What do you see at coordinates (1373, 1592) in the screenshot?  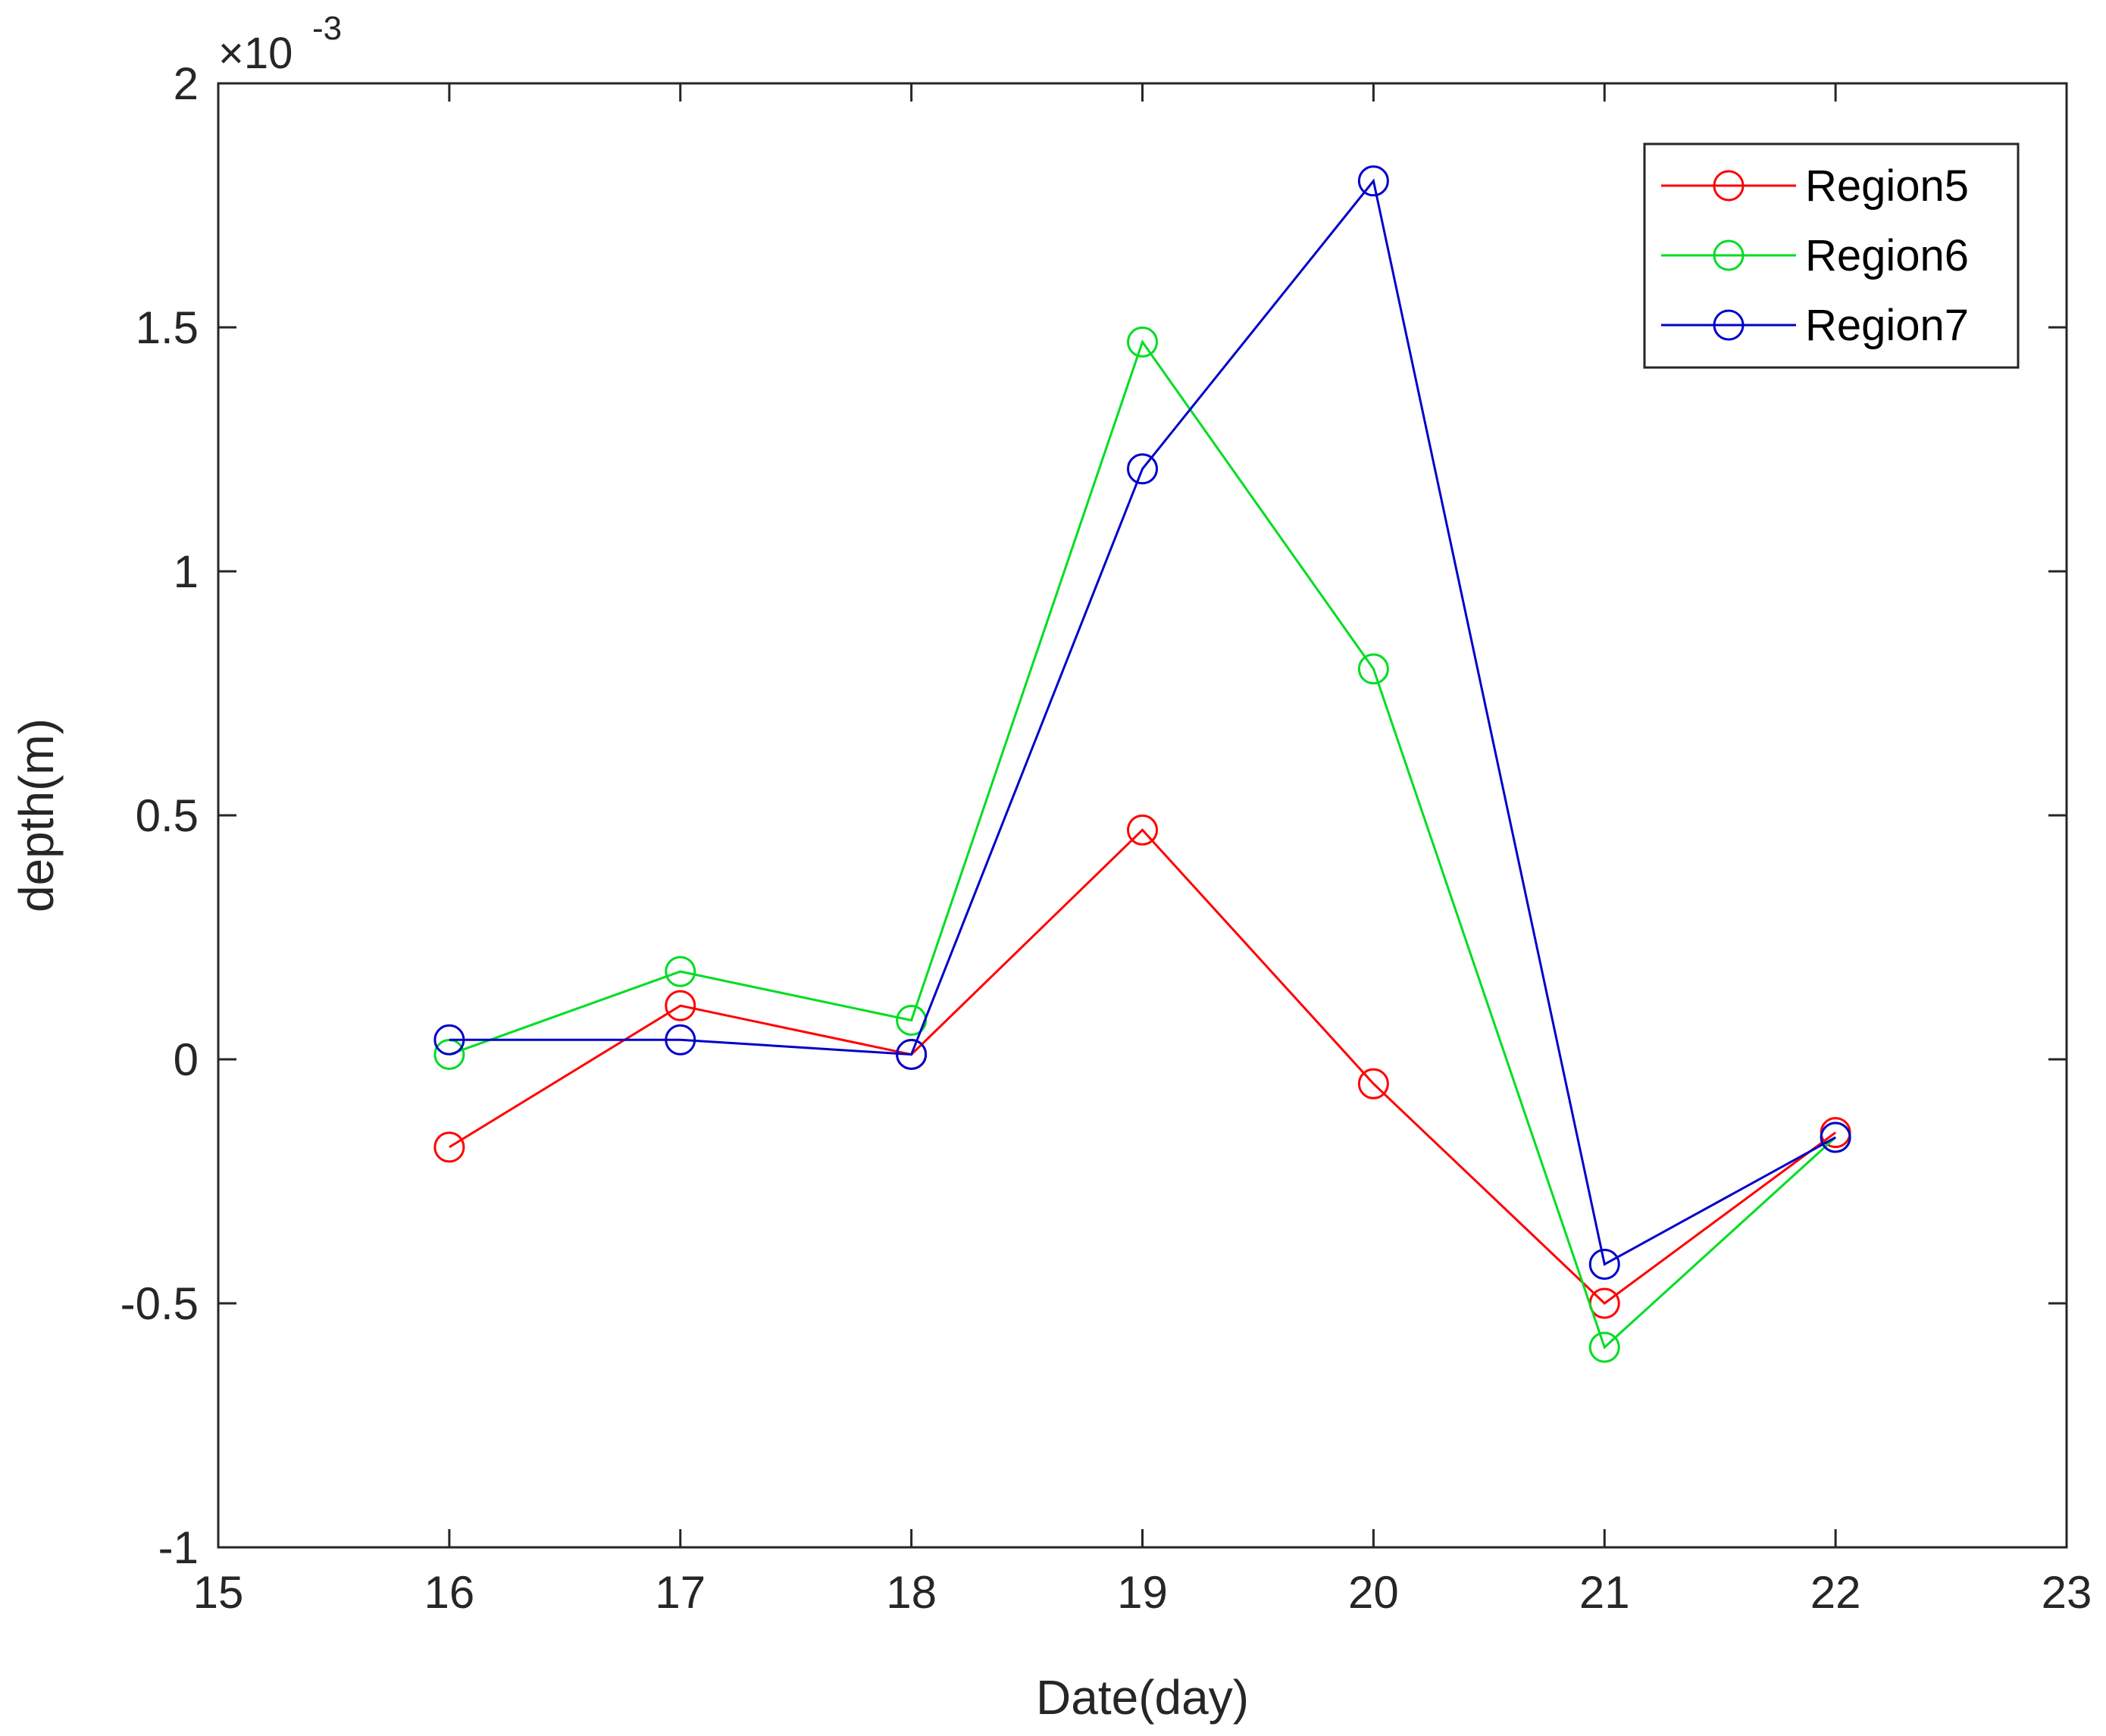 I see `x-tick-label: 20` at bounding box center [1373, 1592].